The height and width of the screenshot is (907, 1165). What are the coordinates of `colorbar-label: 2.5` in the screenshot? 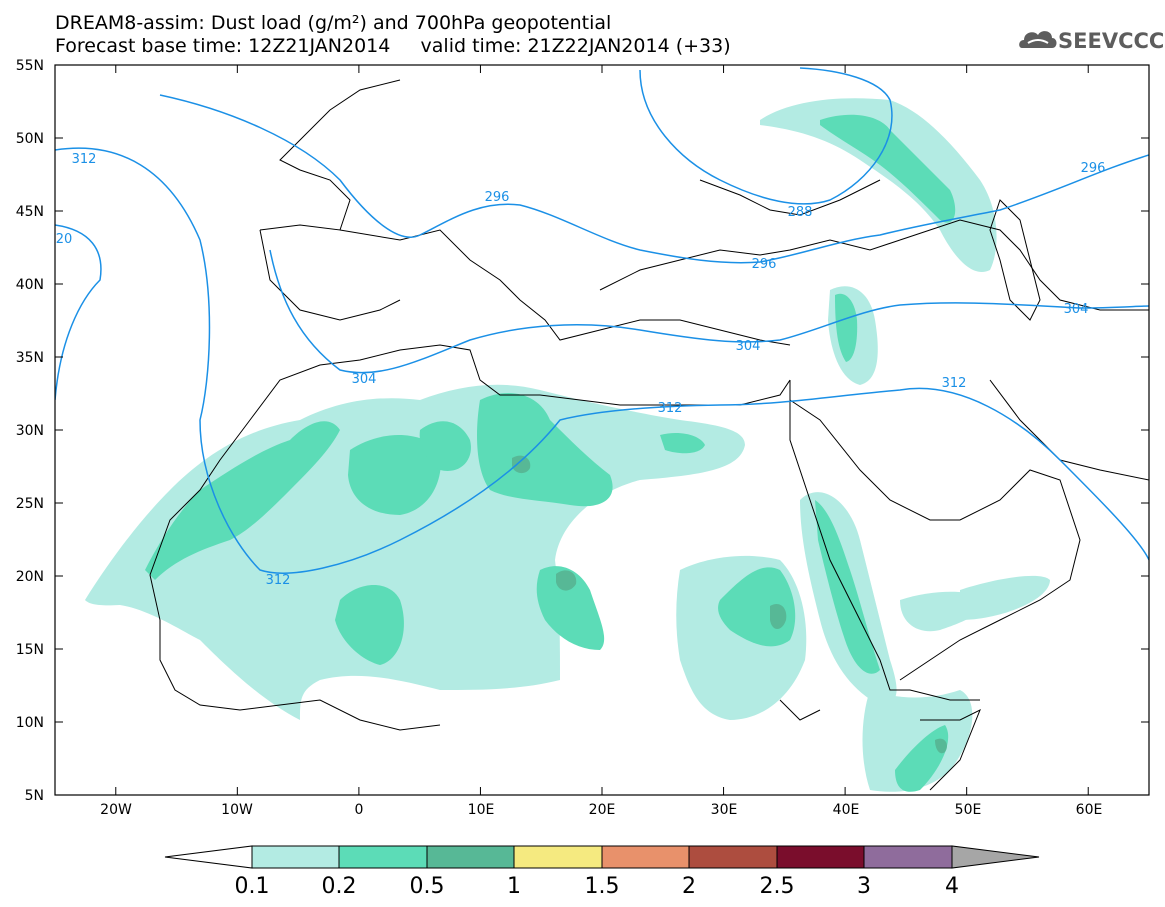 It's located at (777, 886).